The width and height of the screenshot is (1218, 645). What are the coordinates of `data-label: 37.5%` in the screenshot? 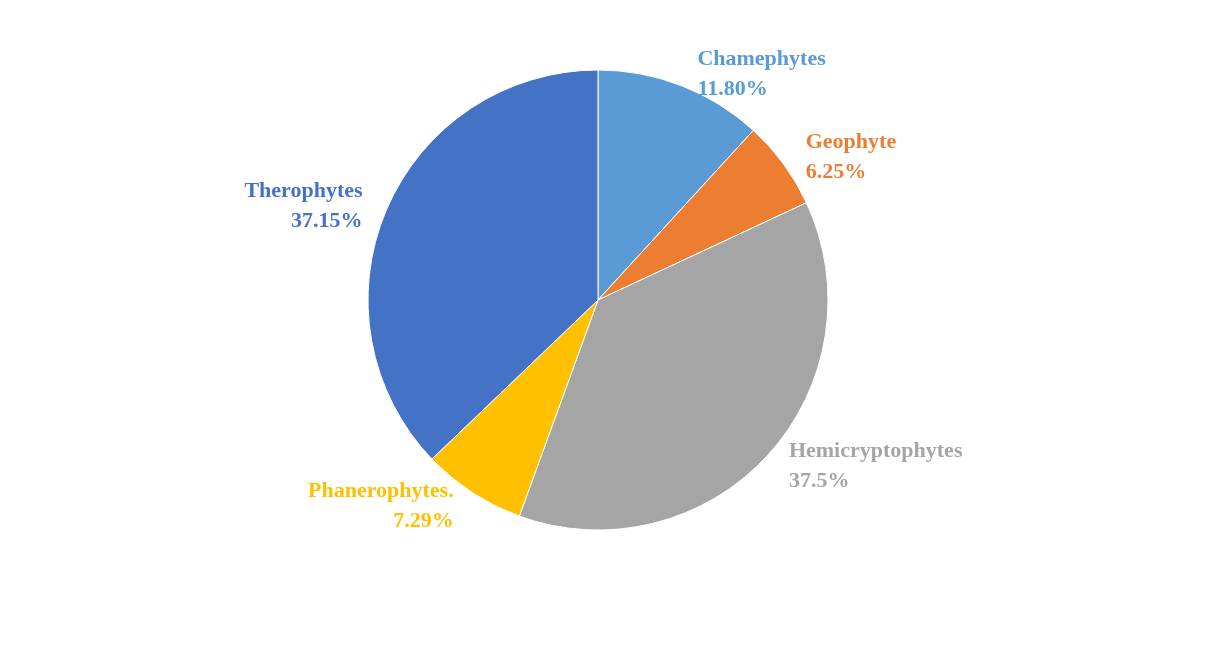 It's located at (819, 480).